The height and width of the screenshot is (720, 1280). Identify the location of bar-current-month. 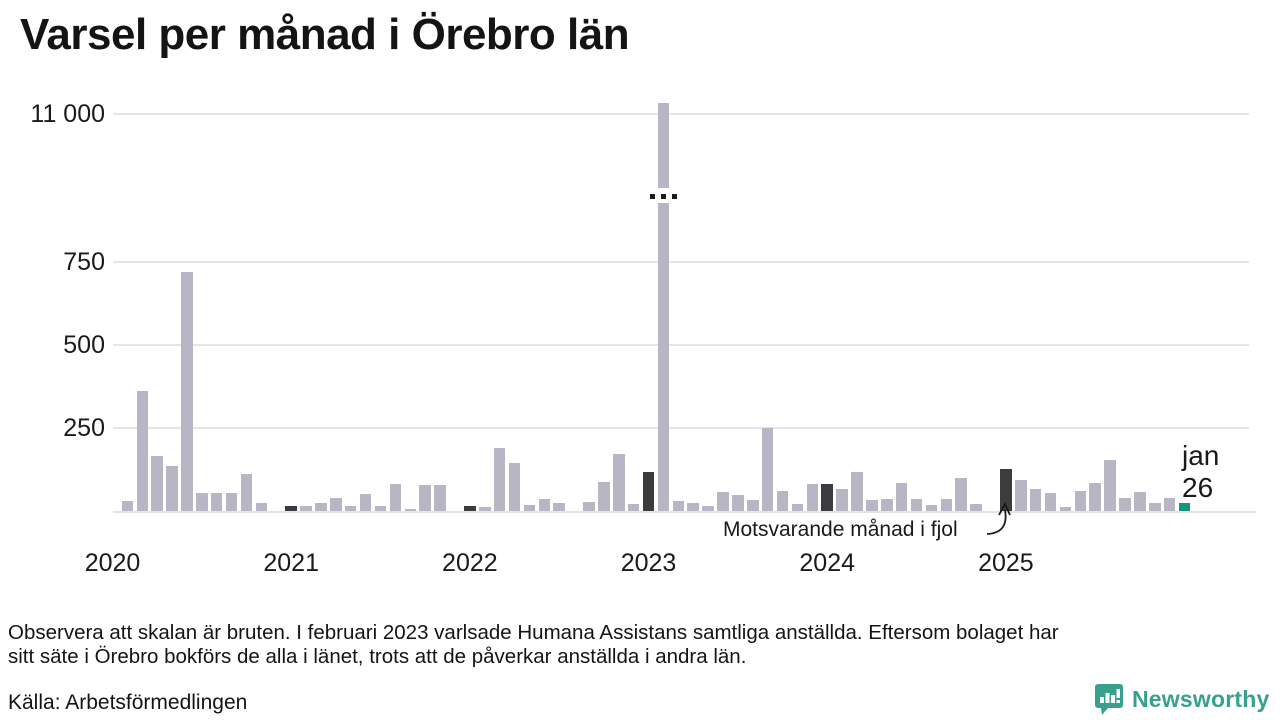
(1184, 507).